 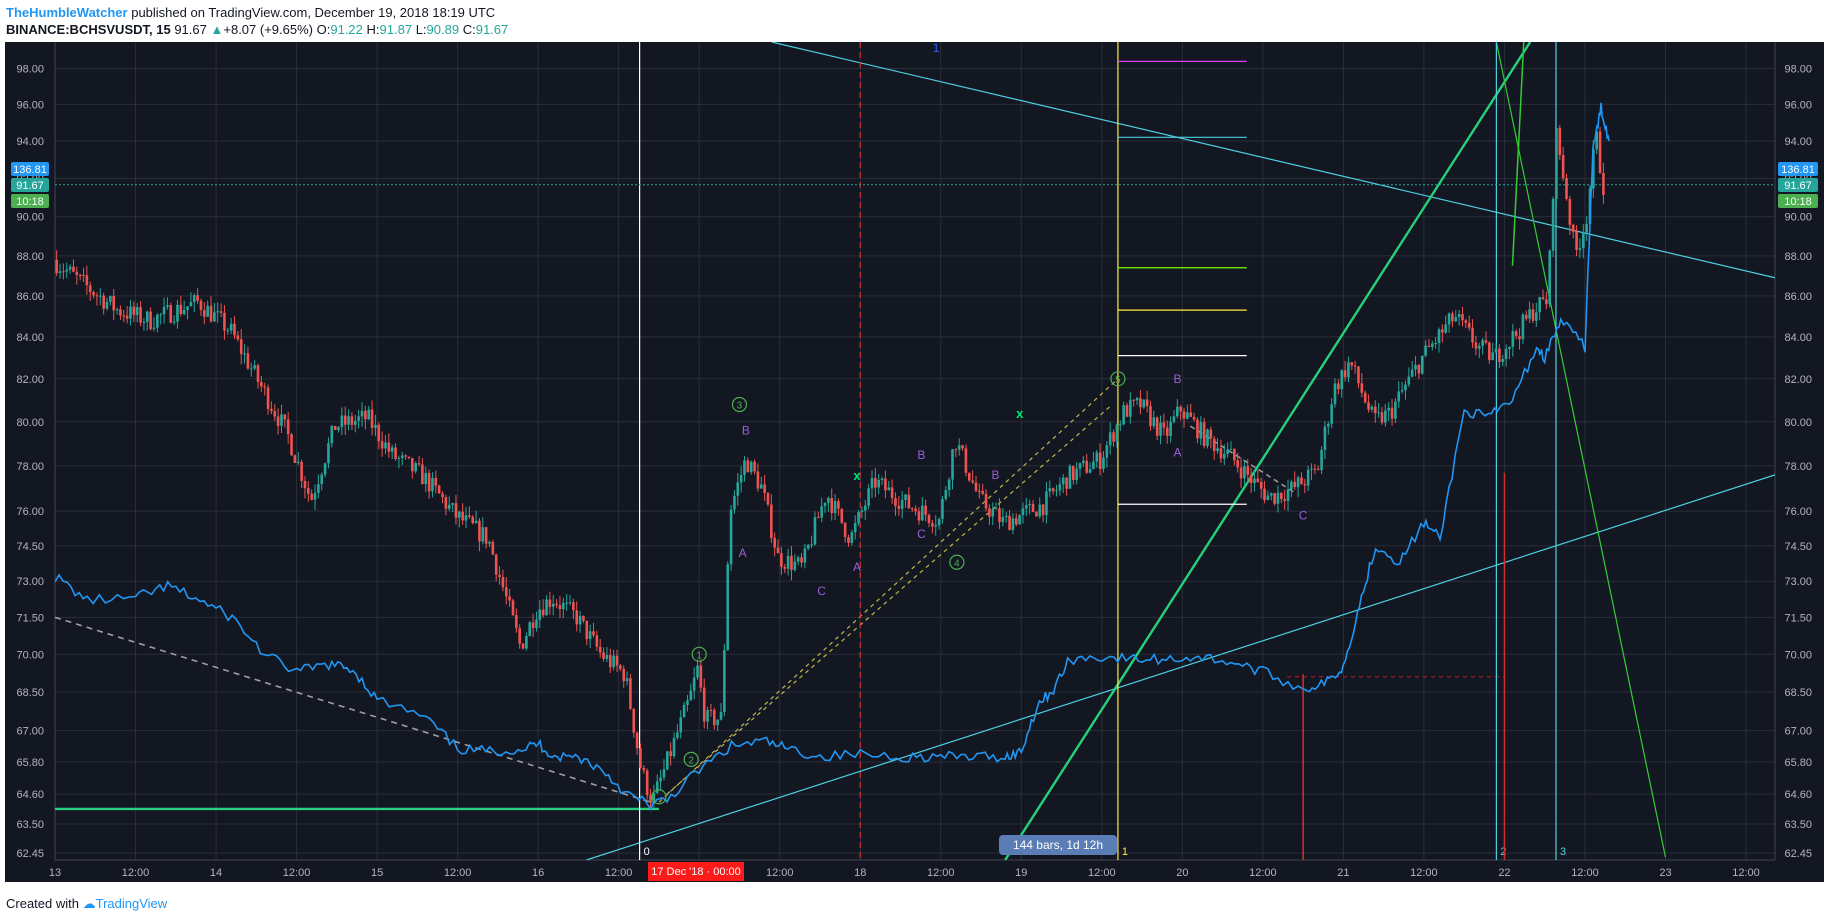 What do you see at coordinates (30, 854) in the screenshot?
I see `y-tick-label-left: 62.45` at bounding box center [30, 854].